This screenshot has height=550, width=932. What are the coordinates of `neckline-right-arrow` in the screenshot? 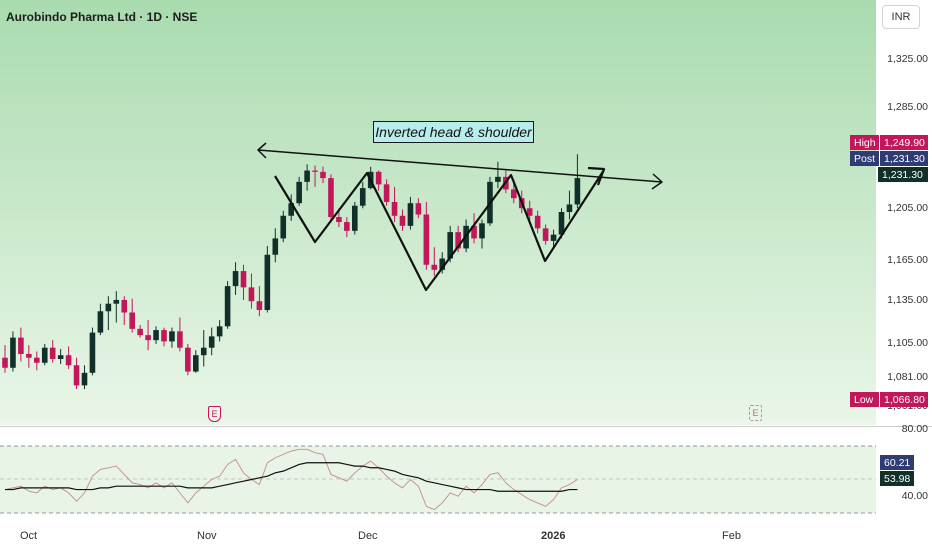 It's located at (657, 181).